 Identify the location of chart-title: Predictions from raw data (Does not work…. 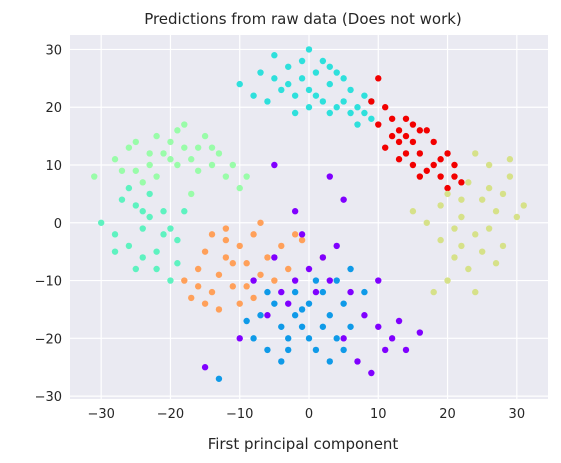
(303, 19).